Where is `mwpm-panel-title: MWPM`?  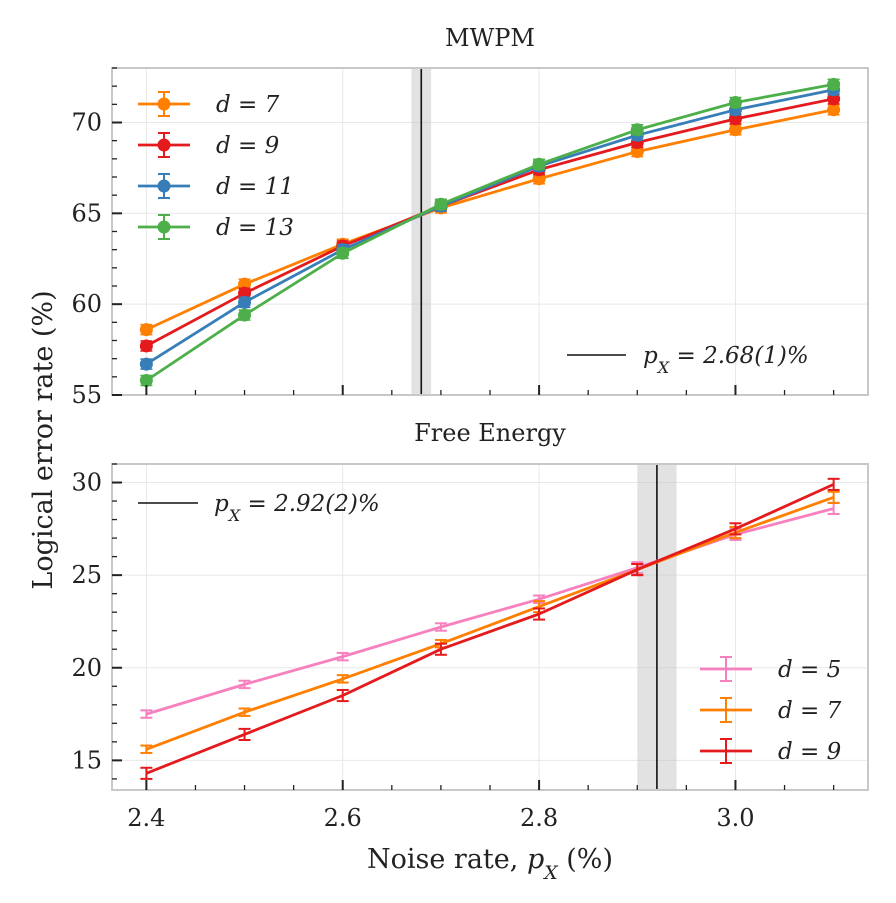
mwpm-panel-title: MWPM is located at coordinates (490, 38).